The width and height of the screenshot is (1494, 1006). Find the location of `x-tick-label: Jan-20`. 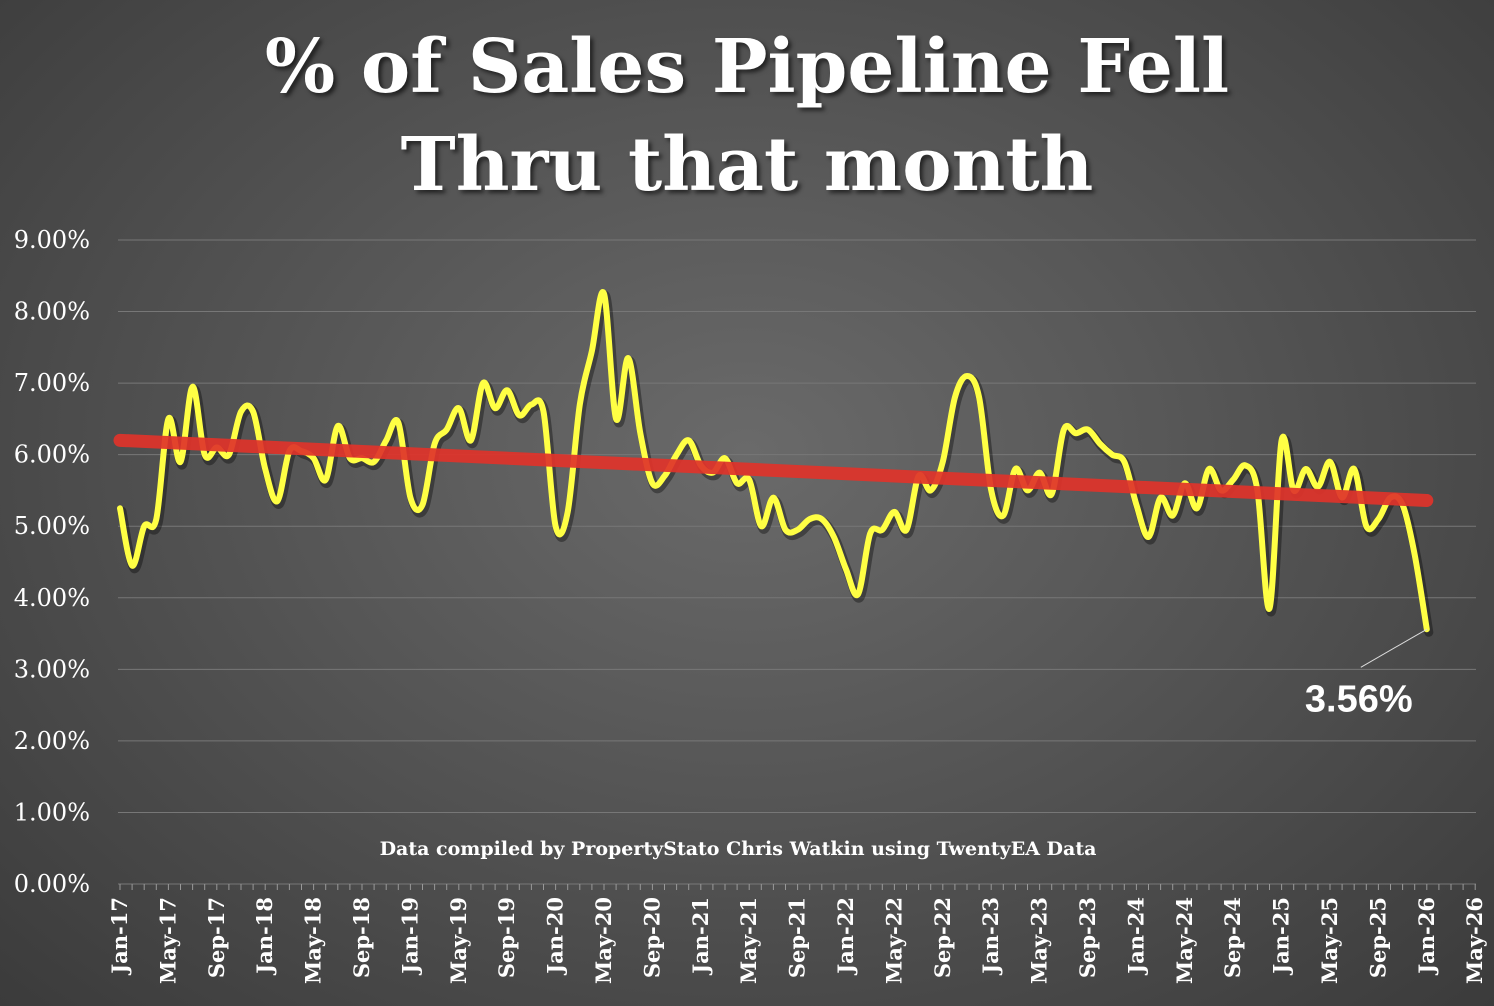

x-tick-label: Jan-20 is located at coordinates (555, 936).